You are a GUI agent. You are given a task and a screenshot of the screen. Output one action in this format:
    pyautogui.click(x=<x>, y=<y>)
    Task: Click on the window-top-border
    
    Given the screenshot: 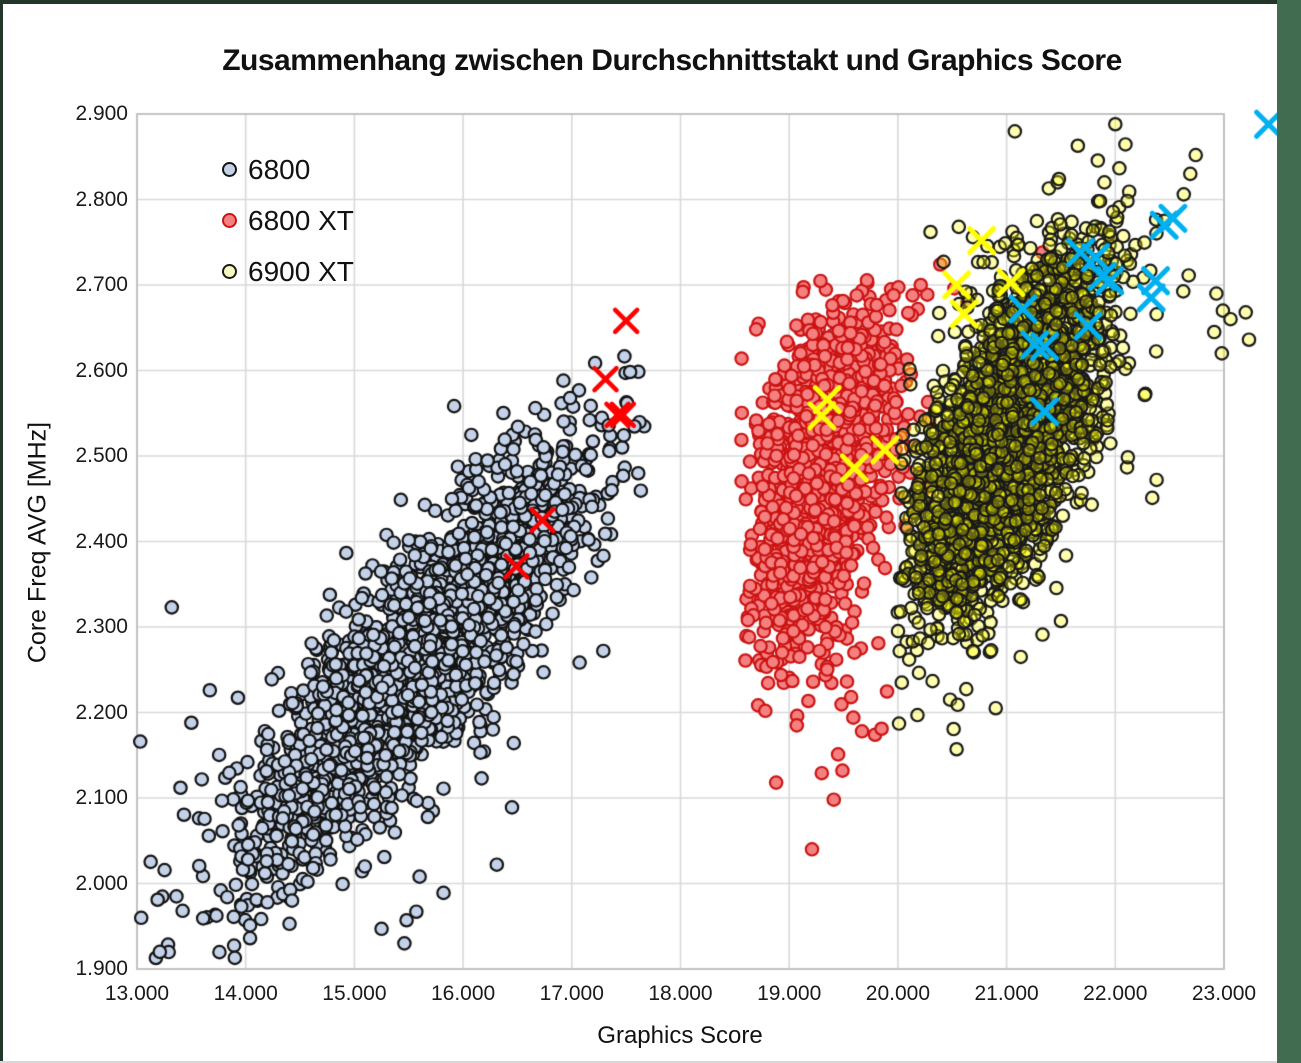 What is the action you would take?
    pyautogui.click(x=650, y=2)
    